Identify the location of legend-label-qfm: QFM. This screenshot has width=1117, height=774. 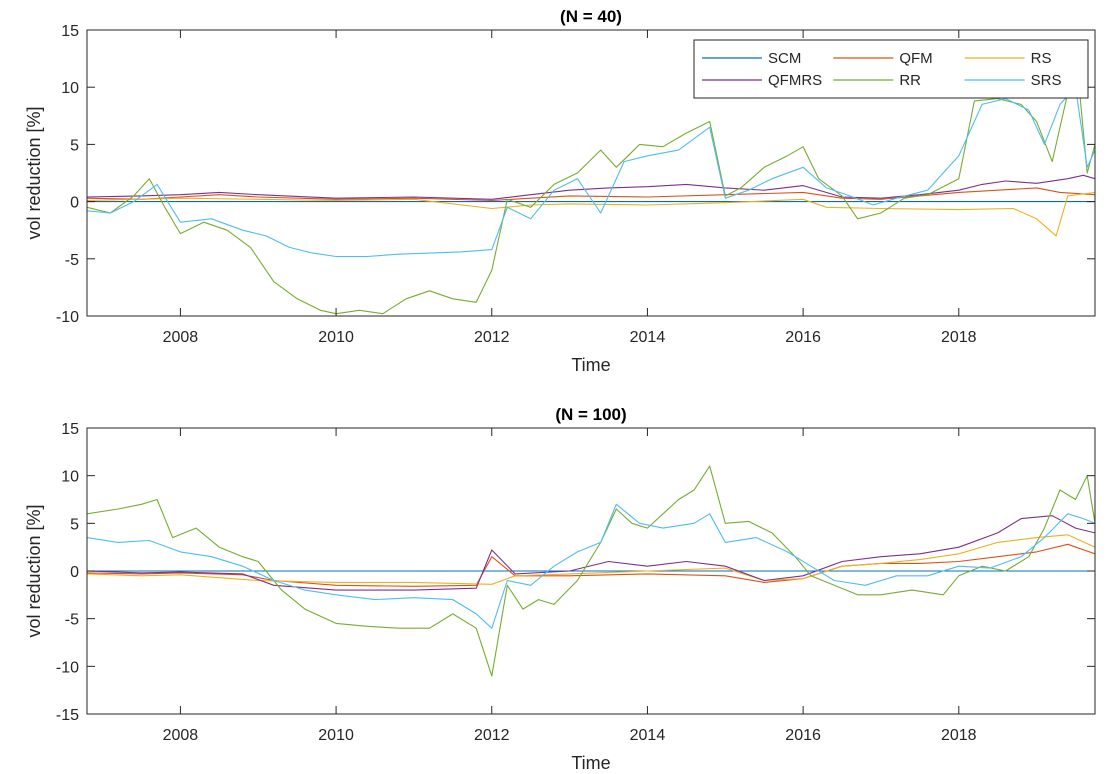
(915, 58).